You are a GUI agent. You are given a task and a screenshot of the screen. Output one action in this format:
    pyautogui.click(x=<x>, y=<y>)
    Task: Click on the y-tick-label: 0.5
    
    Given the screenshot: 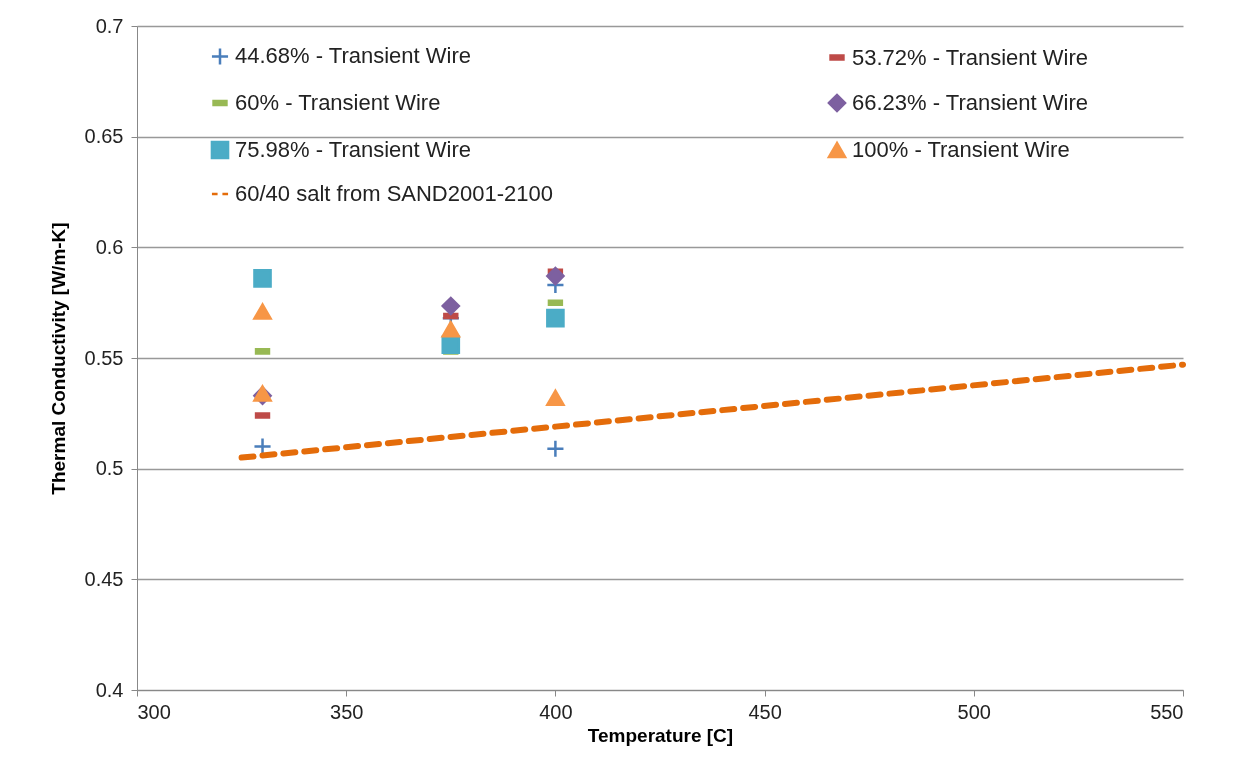 What is the action you would take?
    pyautogui.click(x=109, y=468)
    